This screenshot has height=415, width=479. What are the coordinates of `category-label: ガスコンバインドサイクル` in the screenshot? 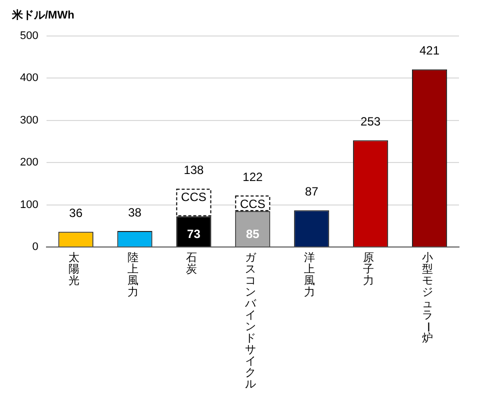 It's located at (250, 321).